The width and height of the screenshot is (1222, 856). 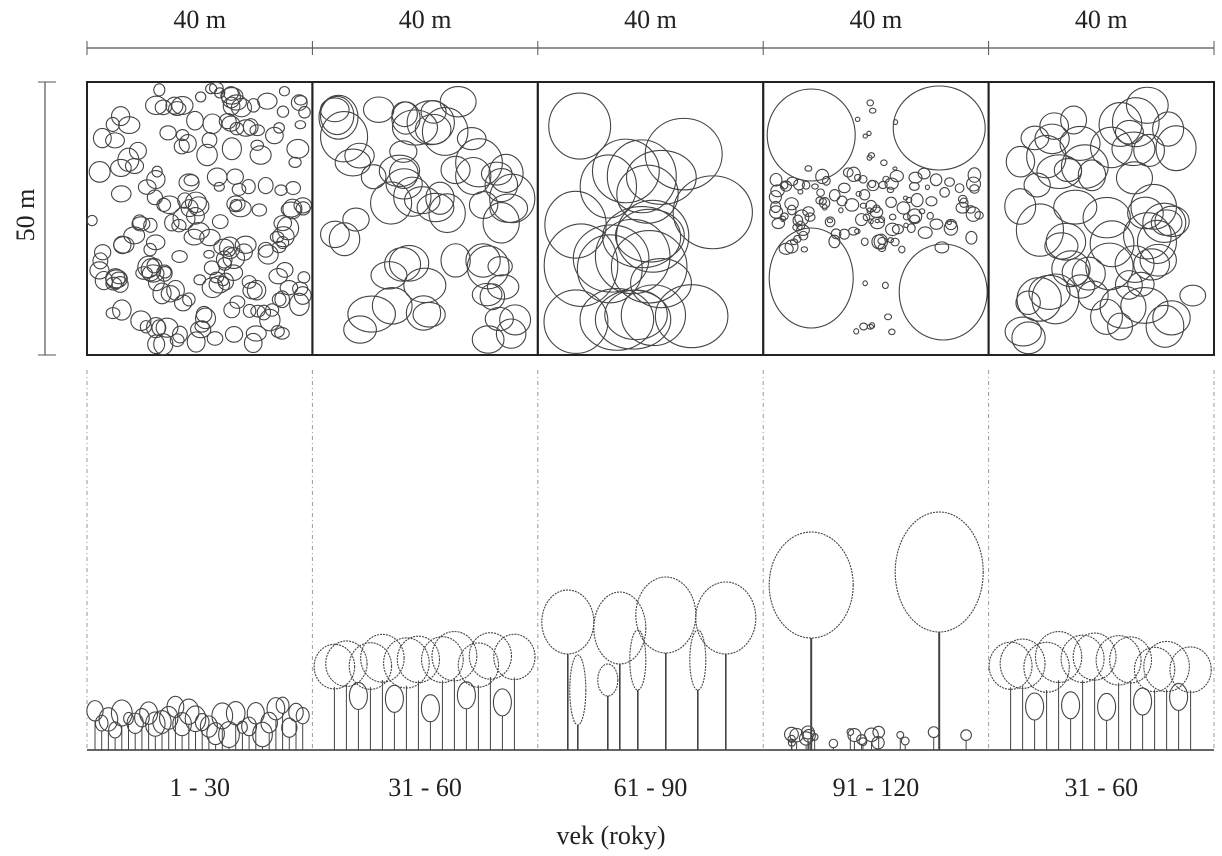 I want to click on age-label: 1 - 30, so click(x=199, y=787).